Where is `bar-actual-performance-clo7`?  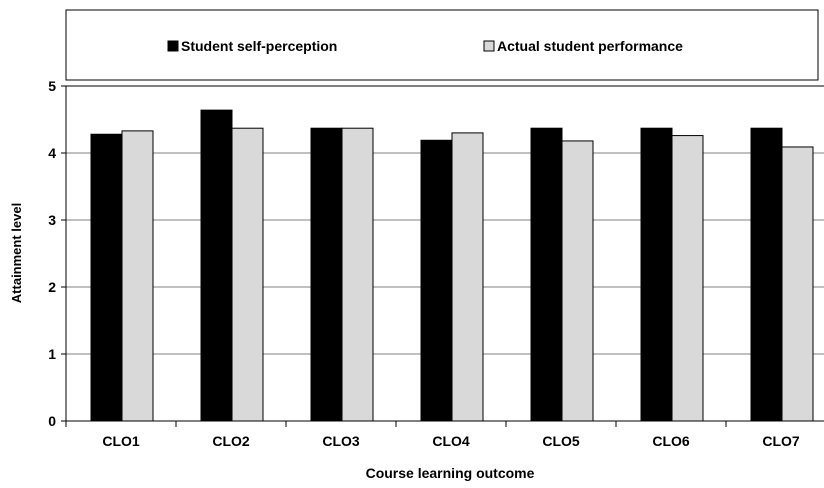
bar-actual-performance-clo7 is located at coordinates (797, 284).